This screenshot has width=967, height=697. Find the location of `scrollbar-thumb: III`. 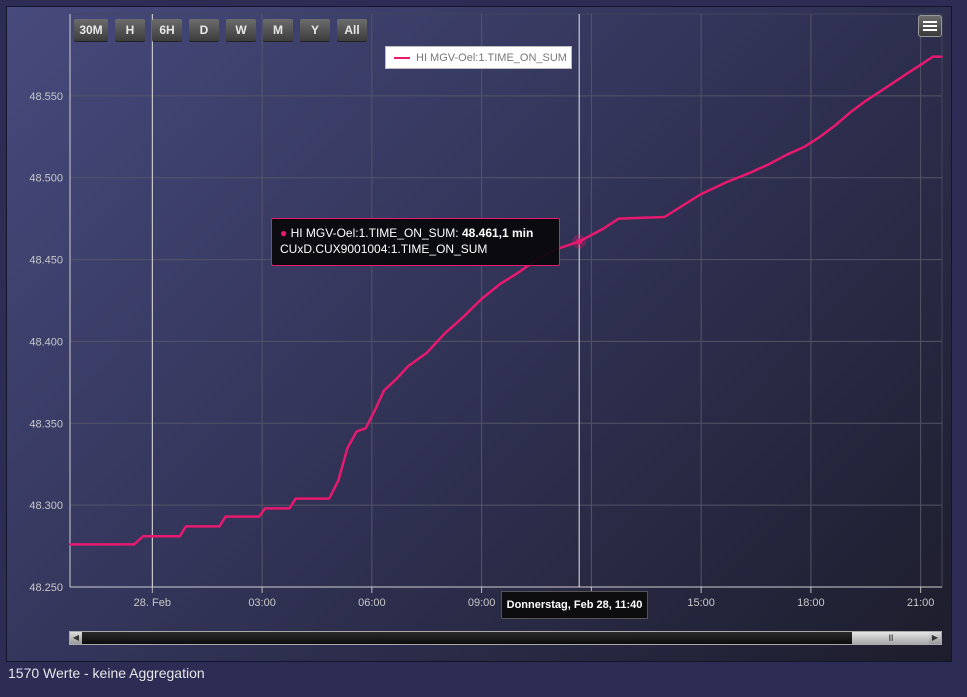

scrollbar-thumb: III is located at coordinates (890, 638).